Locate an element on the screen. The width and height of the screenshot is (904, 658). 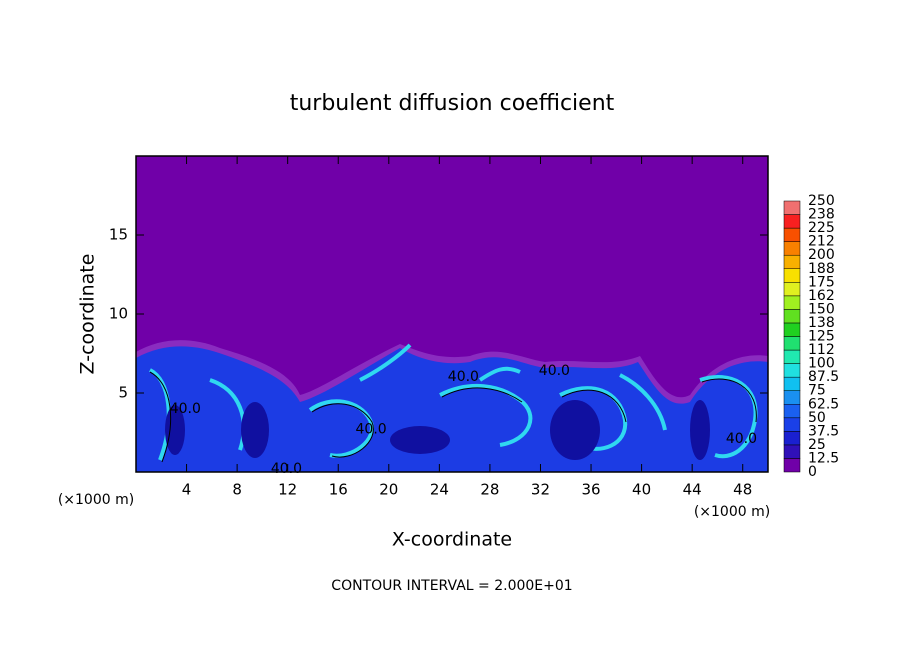
colorbar-label: 188 is located at coordinates (821, 269).